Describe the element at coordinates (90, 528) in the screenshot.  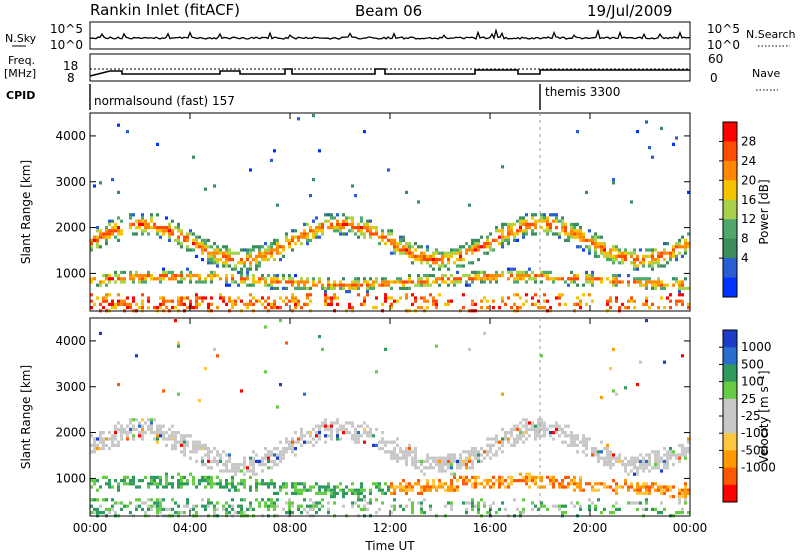
I see `x-tick-label: 00:00` at that location.